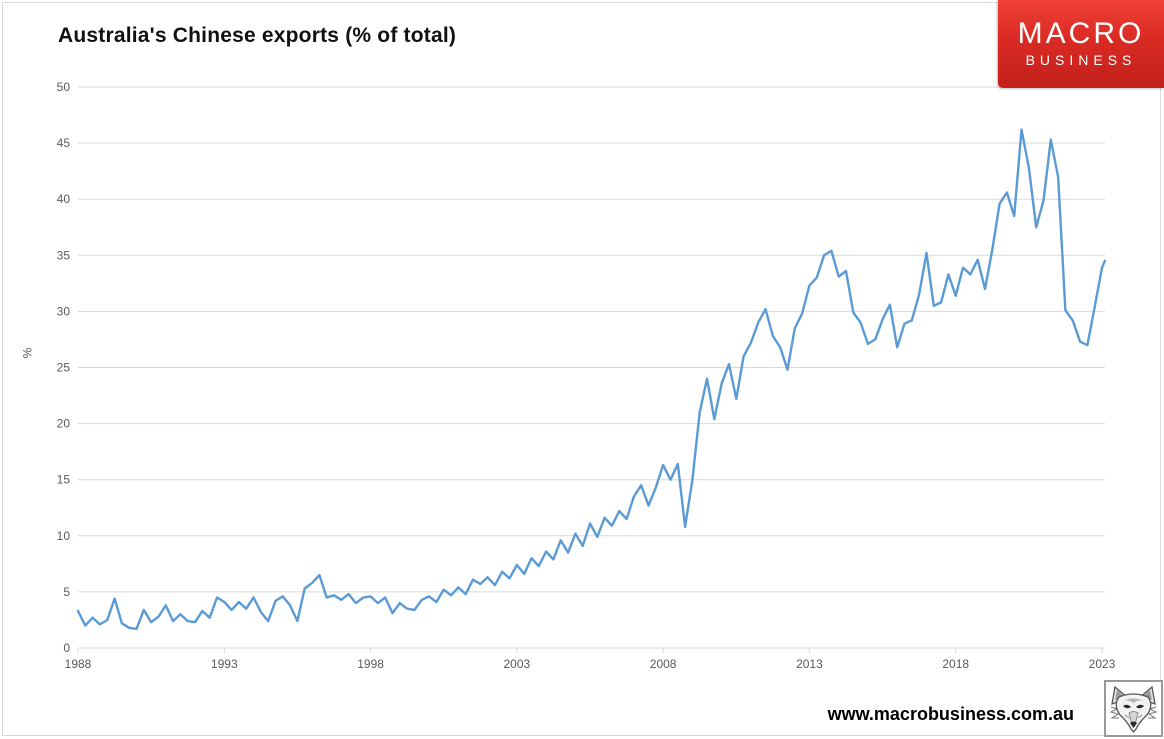 Image resolution: width=1164 pixels, height=739 pixels. What do you see at coordinates (517, 664) in the screenshot?
I see `svg-text: 2003` at bounding box center [517, 664].